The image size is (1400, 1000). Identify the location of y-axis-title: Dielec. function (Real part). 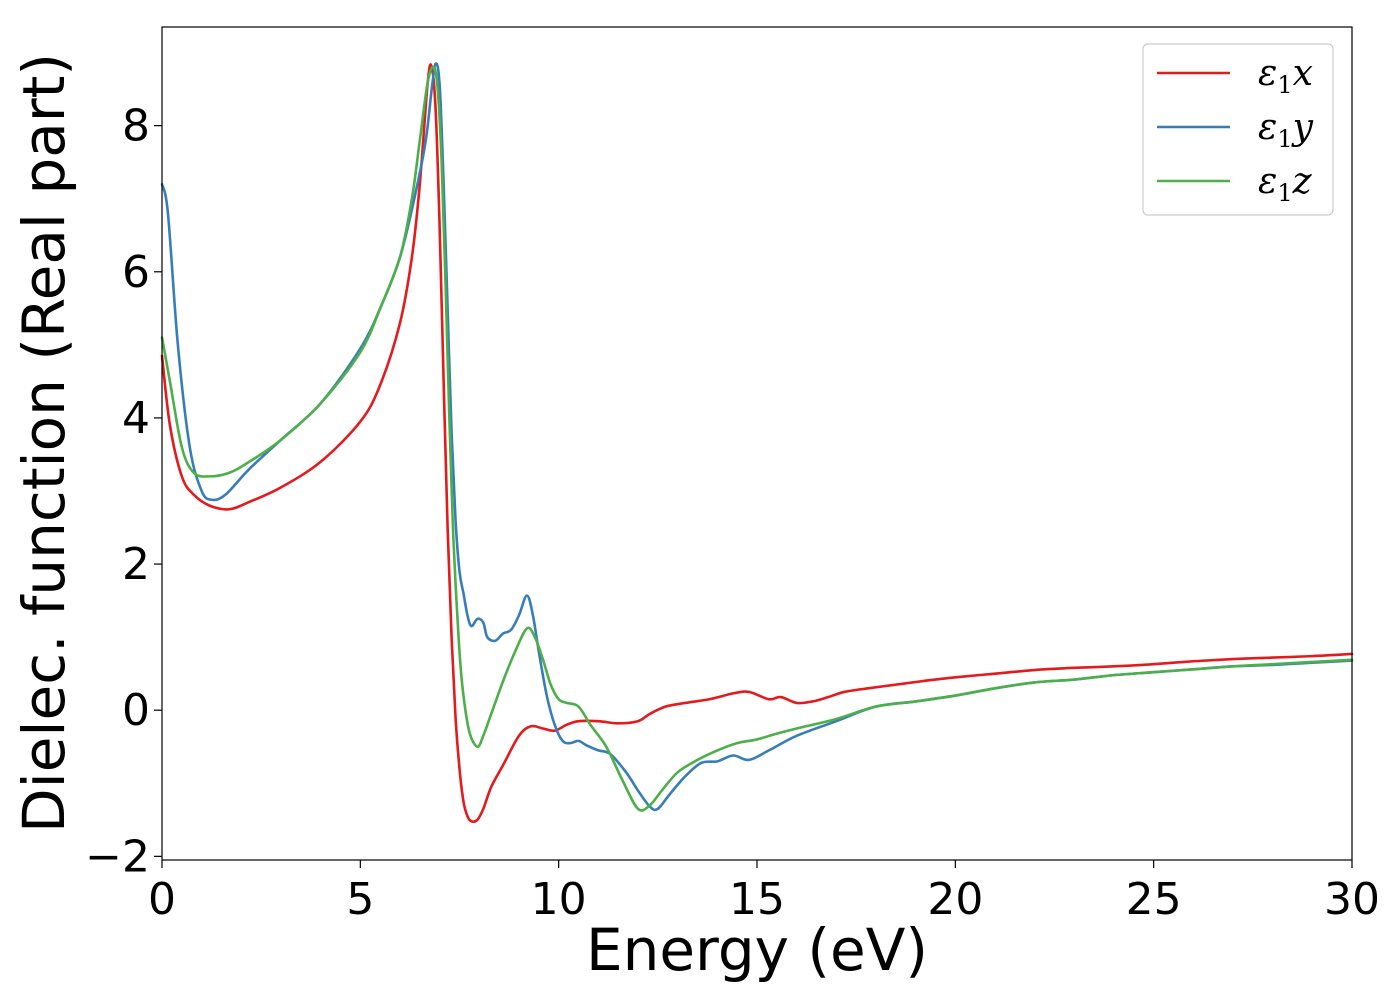
(44, 443).